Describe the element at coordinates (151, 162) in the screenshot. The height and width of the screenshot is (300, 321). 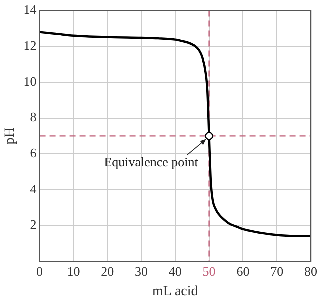
I see `annotation: Equivalence point` at that location.